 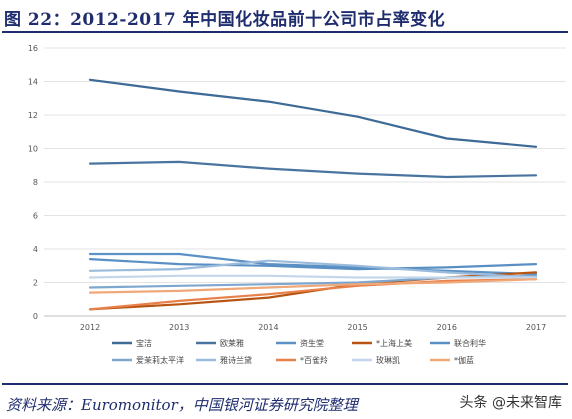 I want to click on y-tick-label: 2, so click(x=35, y=283).